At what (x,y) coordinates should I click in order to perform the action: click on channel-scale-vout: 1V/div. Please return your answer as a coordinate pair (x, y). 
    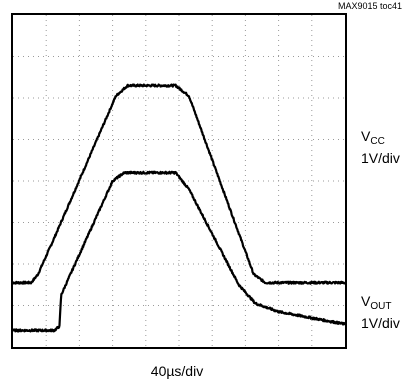
    Looking at the image, I should click on (380, 323).